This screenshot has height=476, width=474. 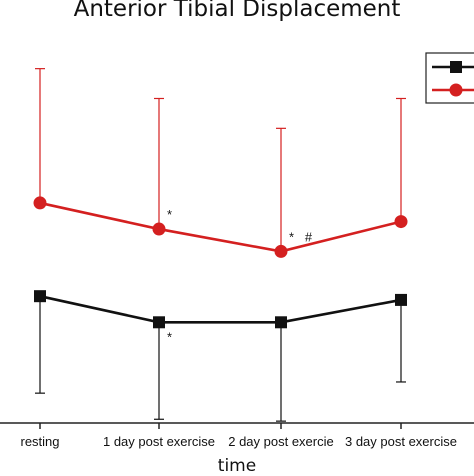 I want to click on legend-box, so click(x=449, y=78).